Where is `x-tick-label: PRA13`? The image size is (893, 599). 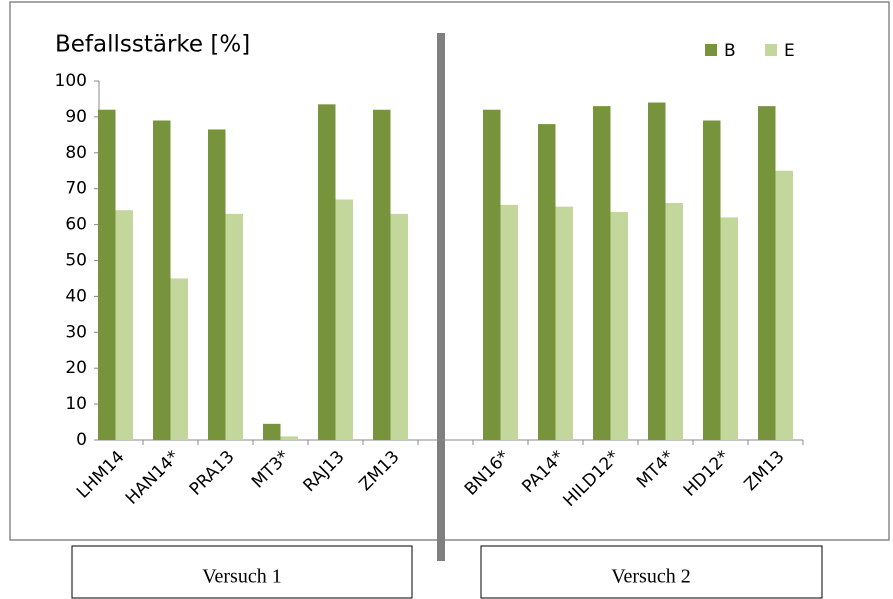
x-tick-label: PRA13 is located at coordinates (212, 473).